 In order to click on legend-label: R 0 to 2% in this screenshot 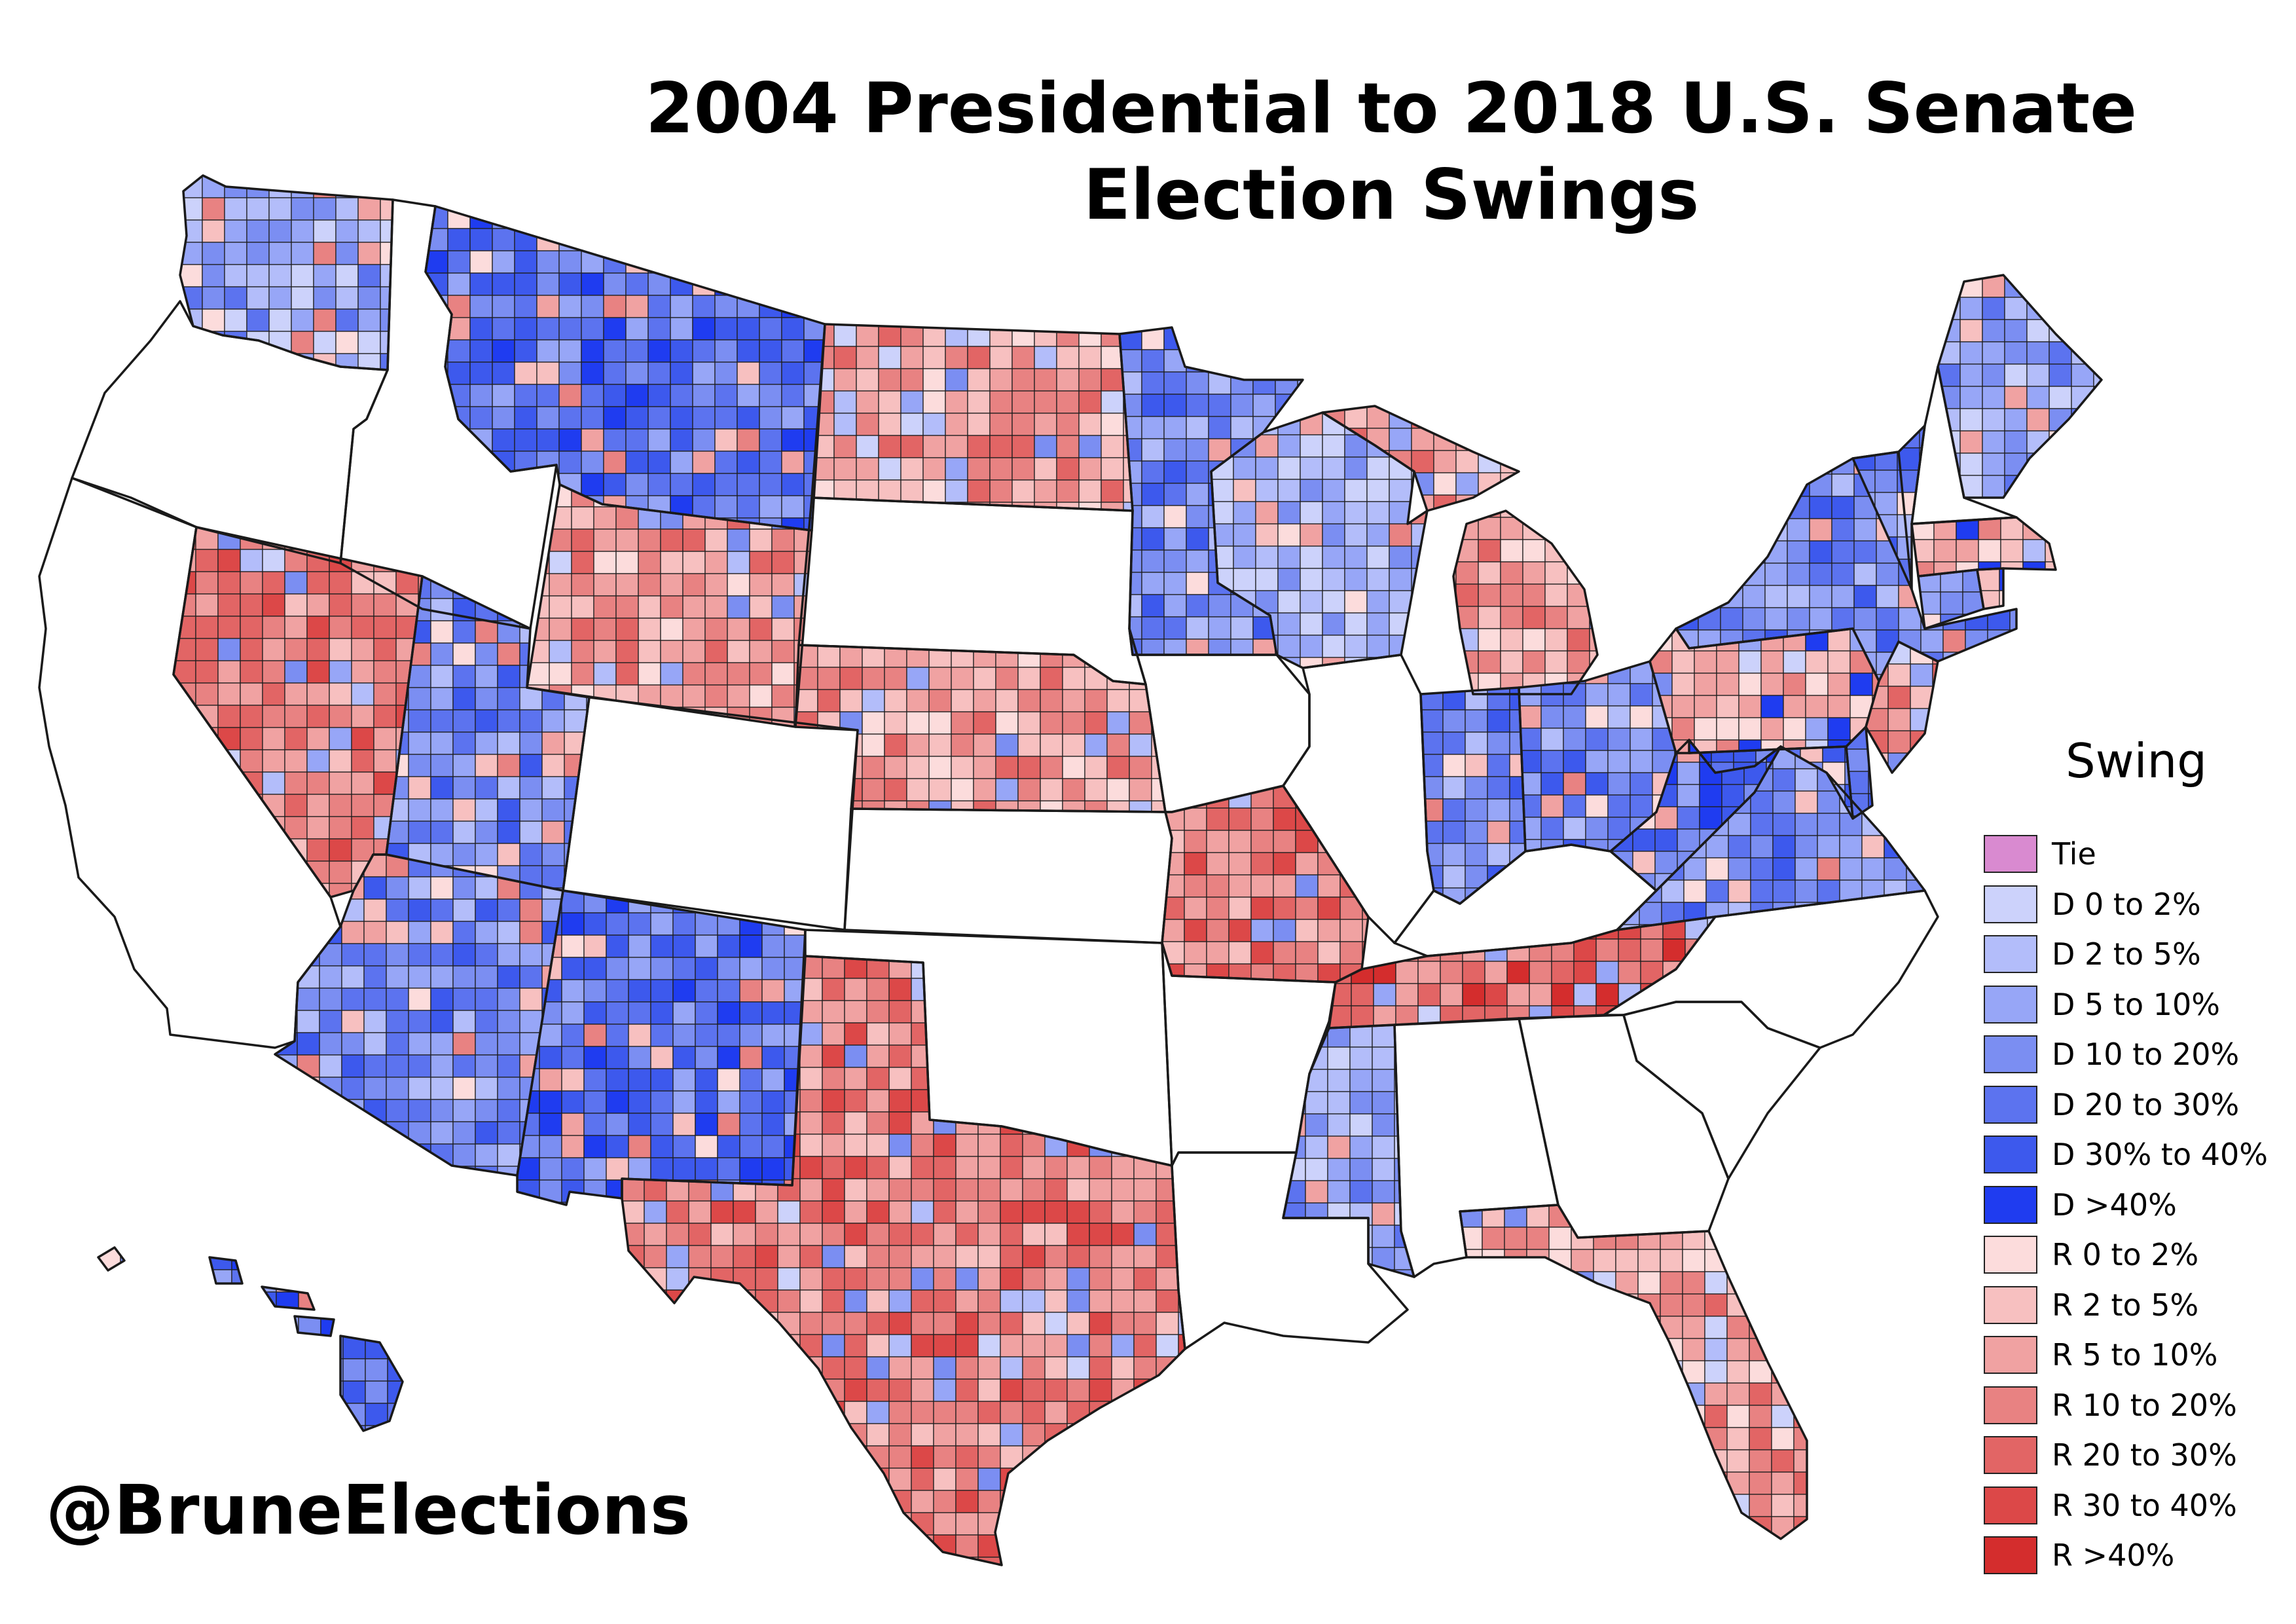, I will do `click(2125, 1255)`.